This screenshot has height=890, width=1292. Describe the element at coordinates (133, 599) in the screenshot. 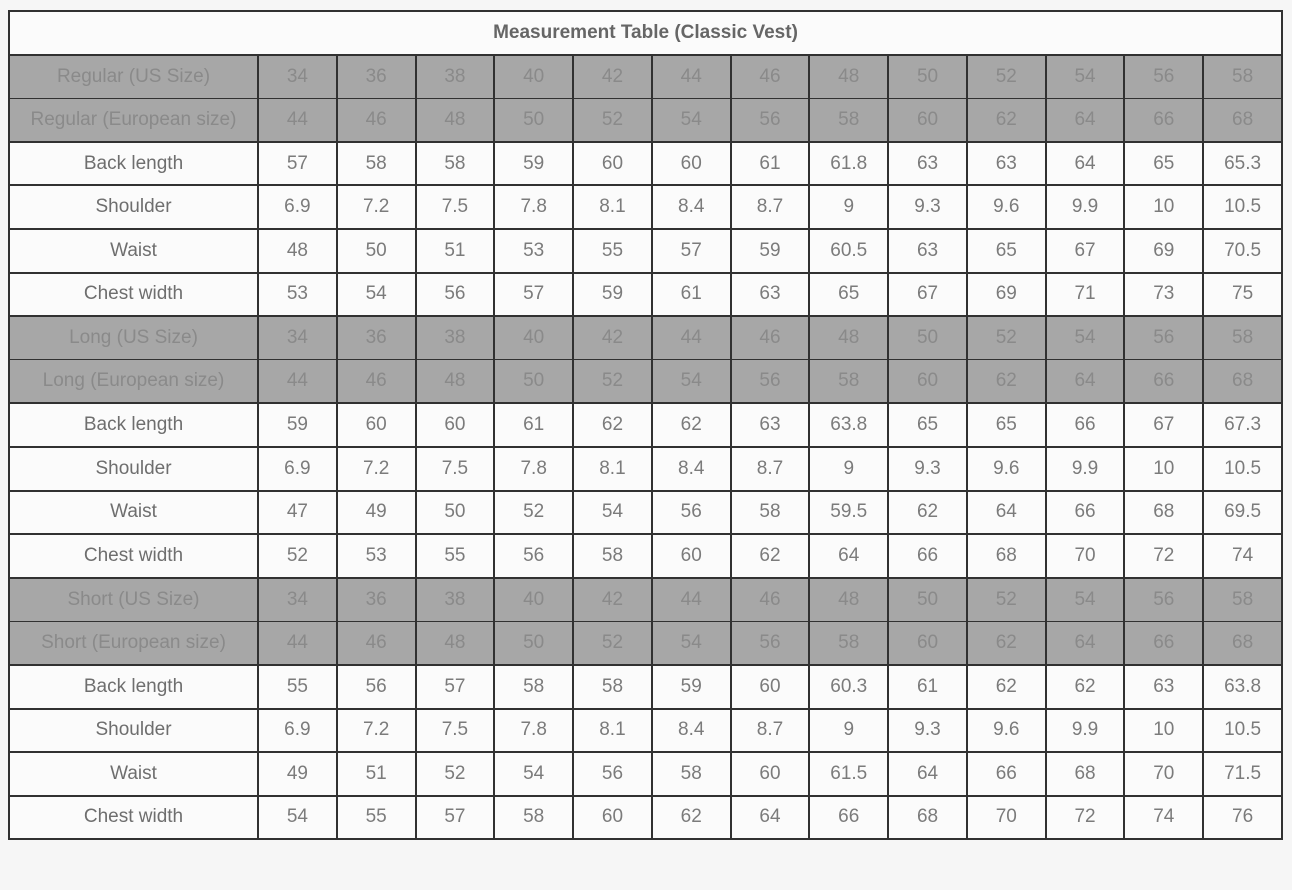

I see `row-label: Short (US Size)` at that location.